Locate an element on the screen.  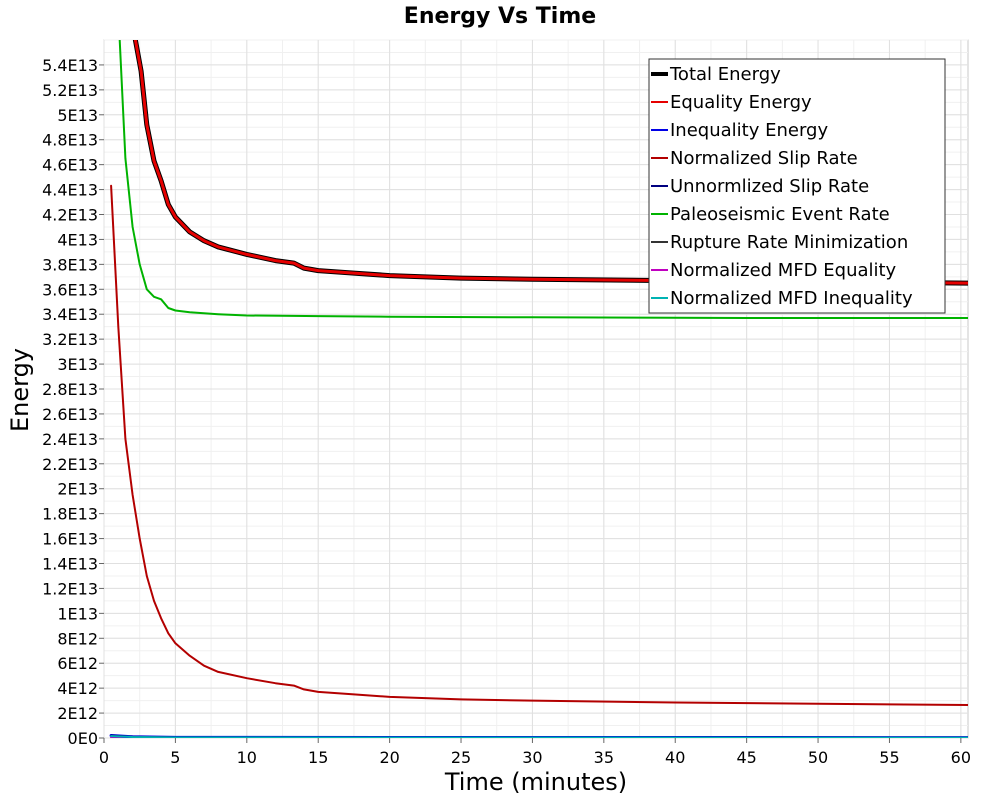
y-tick-label: 5.4E13 is located at coordinates (70, 65).